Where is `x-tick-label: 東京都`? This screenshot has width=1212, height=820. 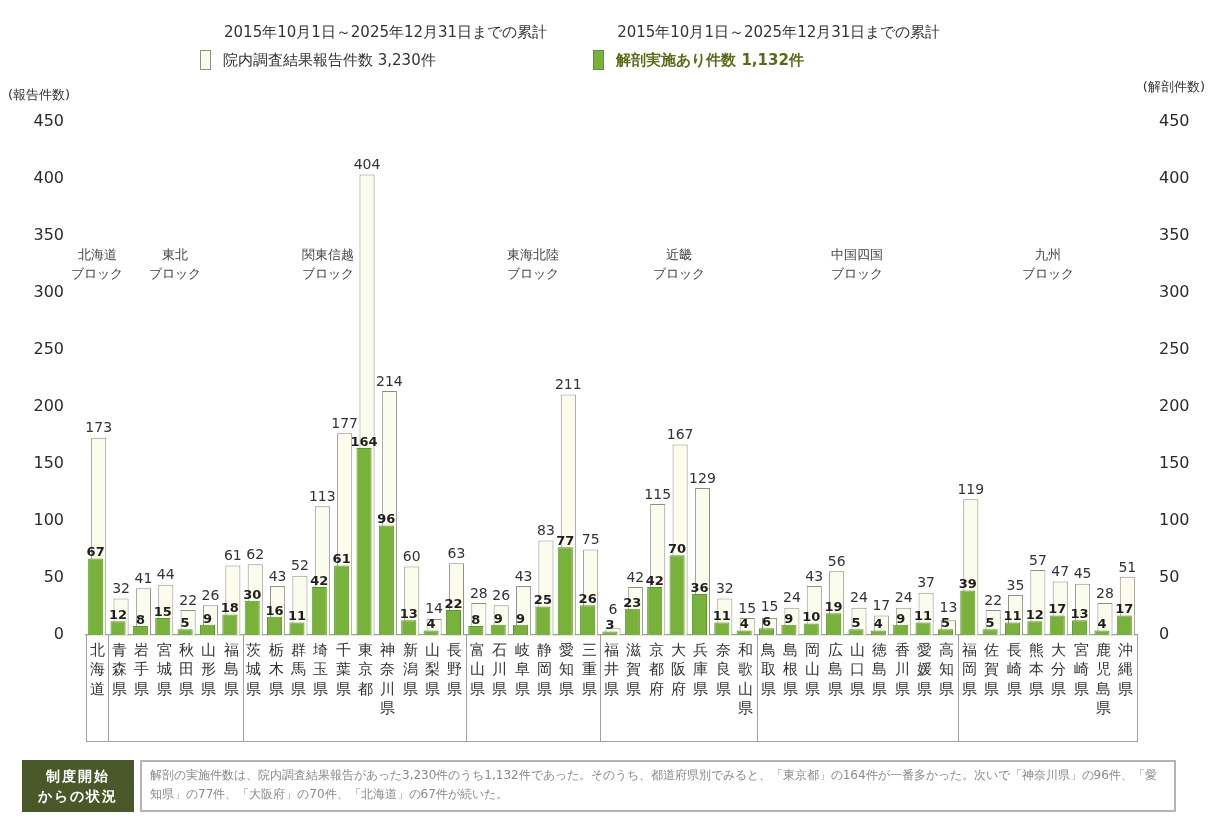 x-tick-label: 東京都 is located at coordinates (366, 669).